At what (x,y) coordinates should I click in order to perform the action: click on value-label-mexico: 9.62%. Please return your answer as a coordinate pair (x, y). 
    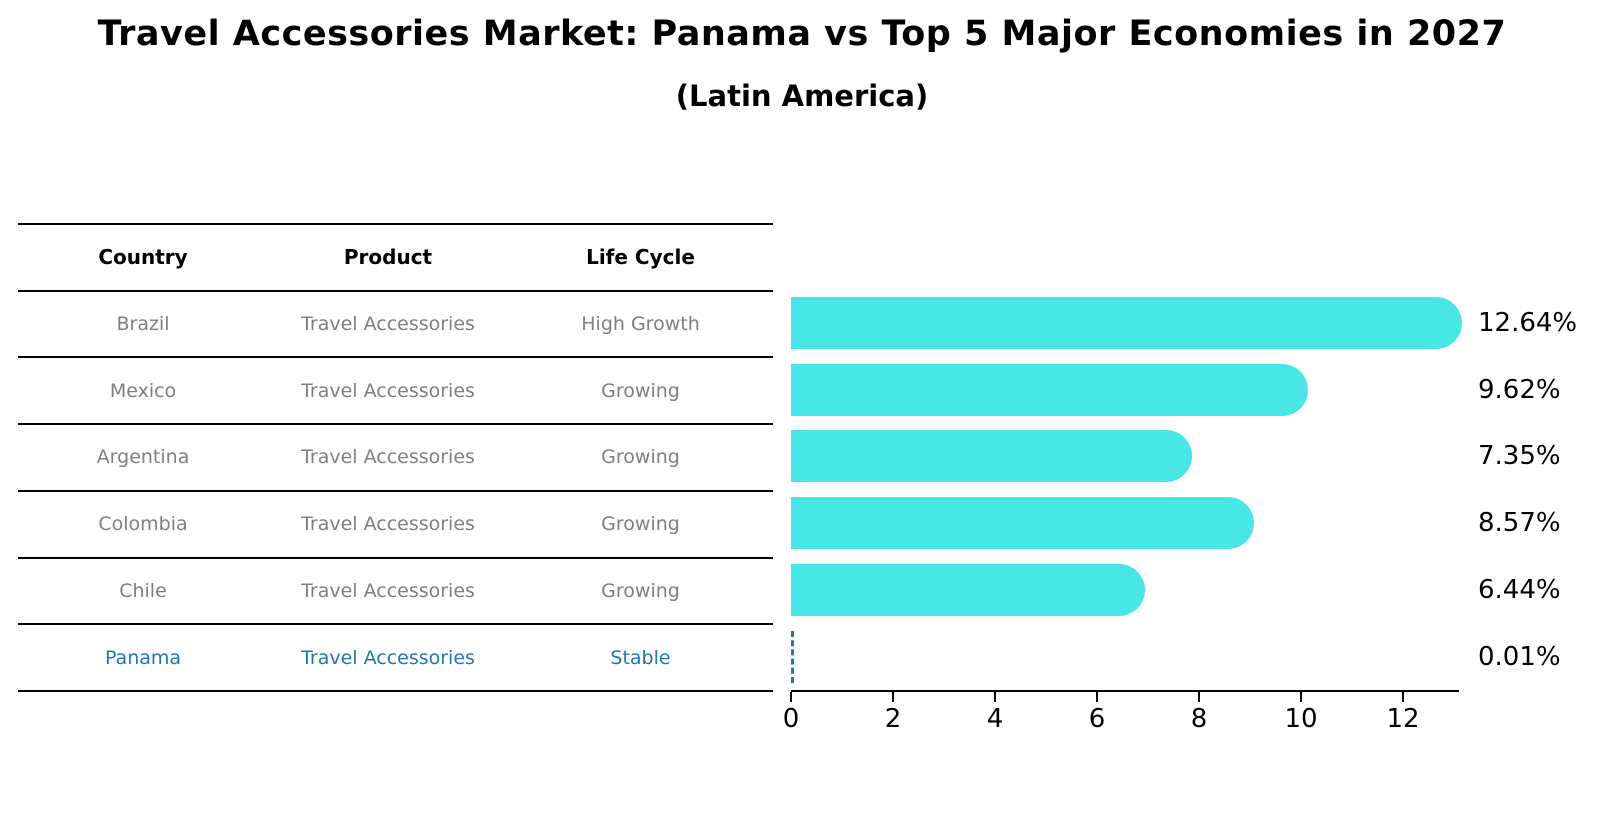
    Looking at the image, I should click on (1519, 389).